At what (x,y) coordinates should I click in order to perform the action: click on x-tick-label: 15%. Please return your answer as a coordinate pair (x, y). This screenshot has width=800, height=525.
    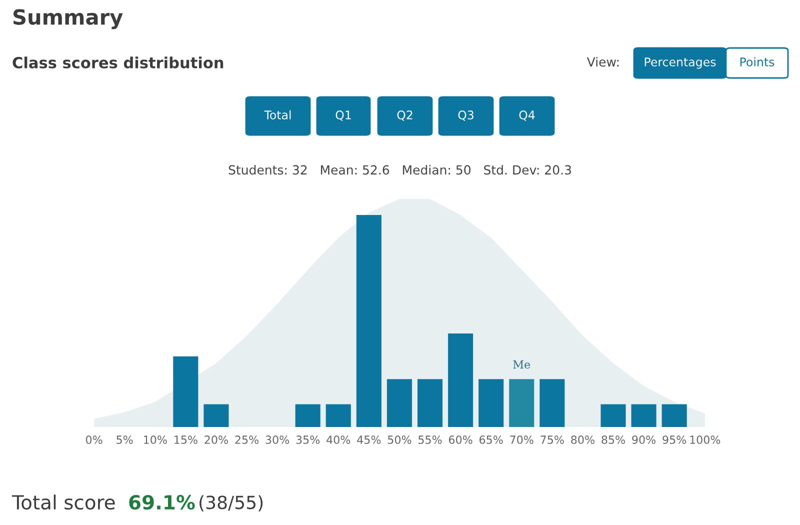
    Looking at the image, I should click on (186, 440).